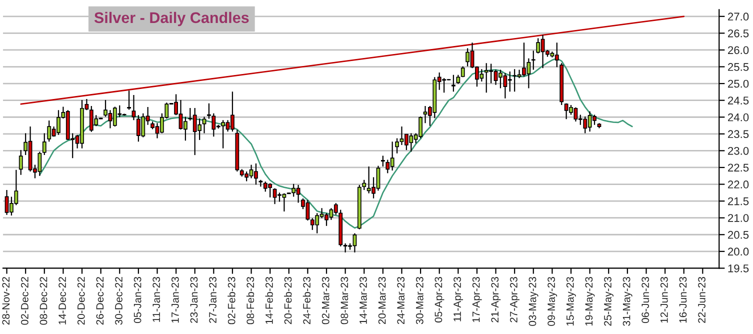  What do you see at coordinates (44, 301) in the screenshot?
I see `x-tick-label: 08-Dec-22` at bounding box center [44, 301].